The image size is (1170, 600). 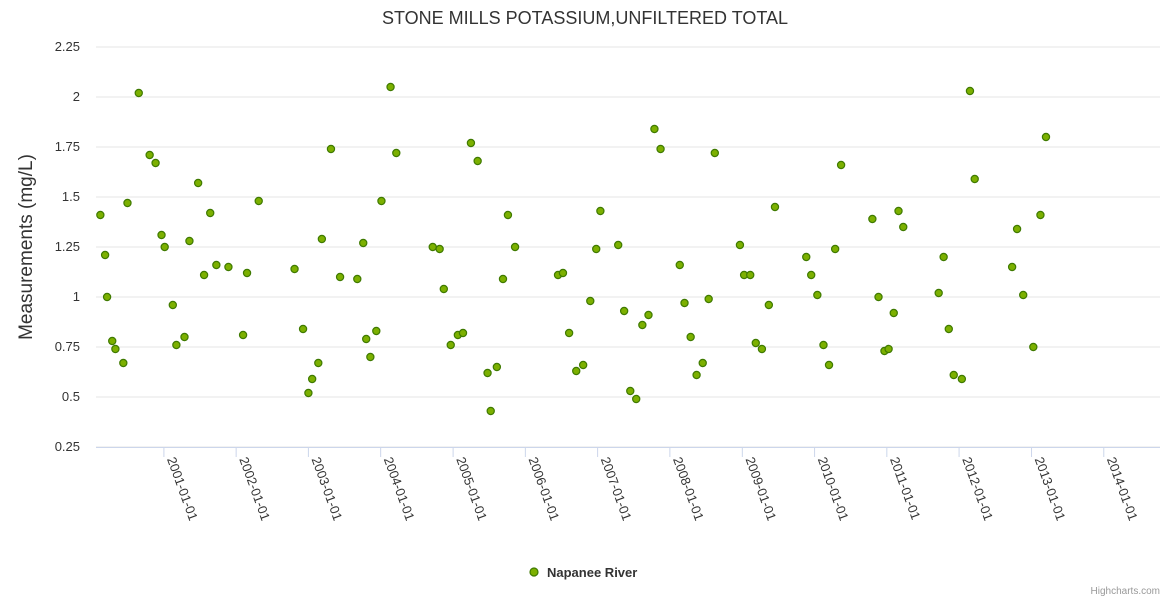 I want to click on legend: Napanee River, so click(x=583, y=572).